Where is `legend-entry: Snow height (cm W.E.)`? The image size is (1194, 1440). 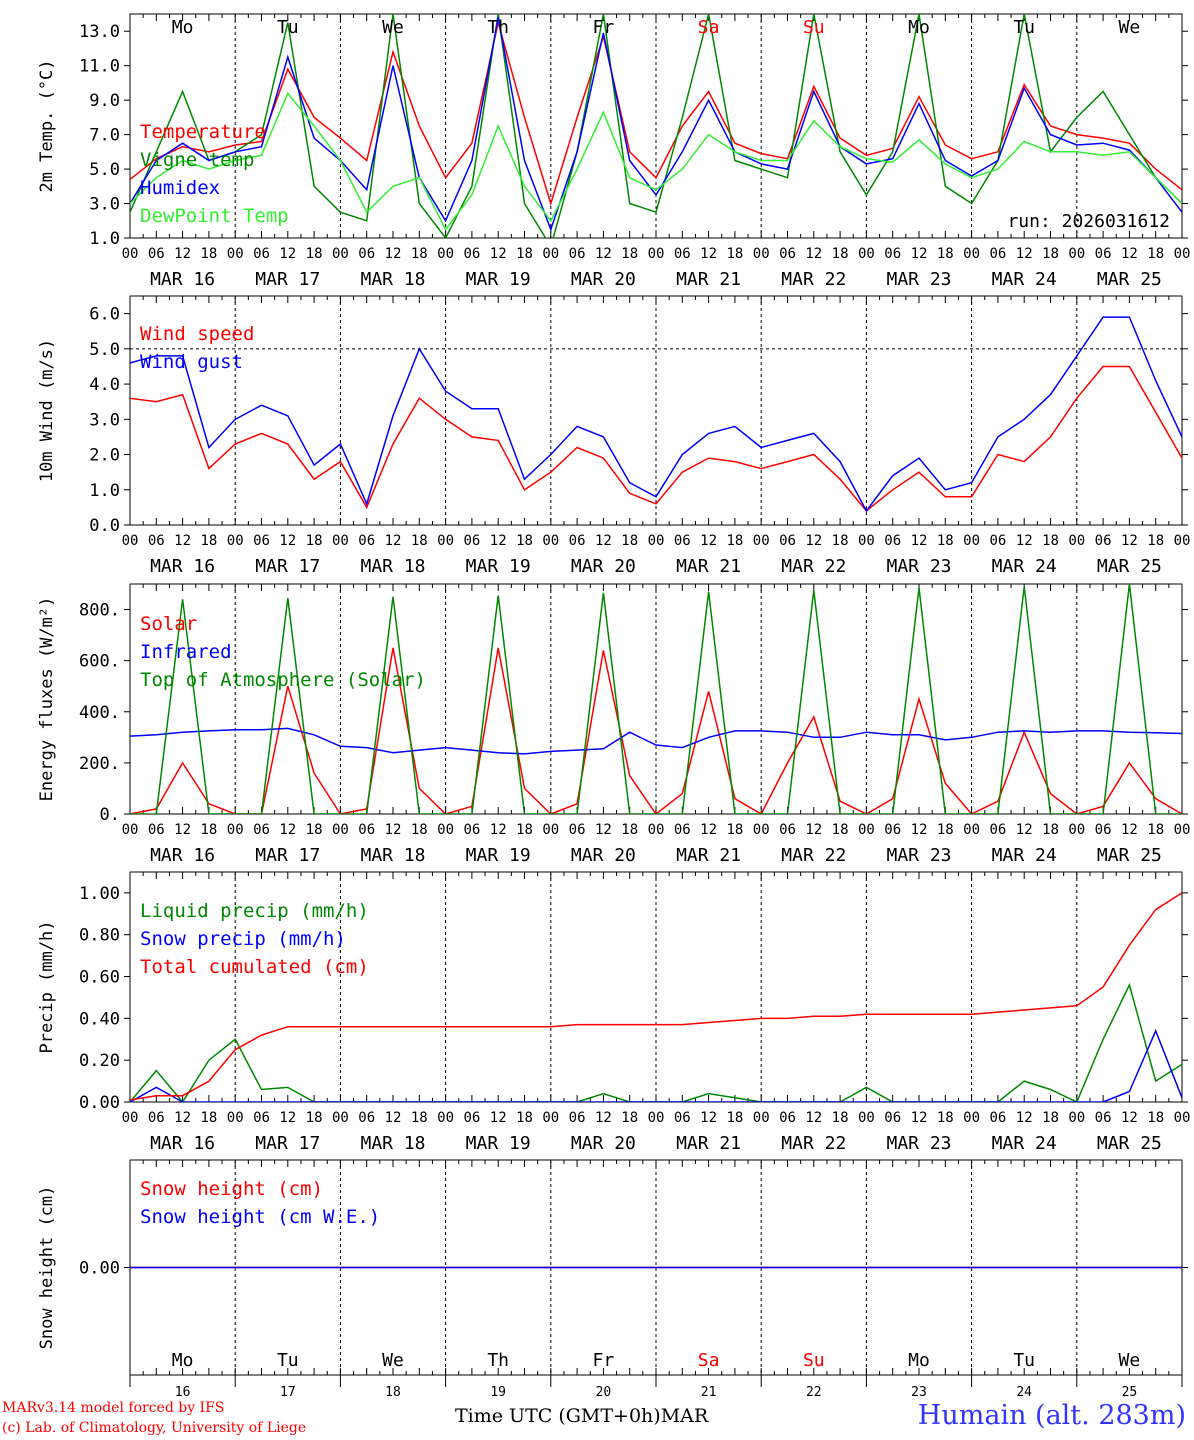
legend-entry: Snow height (cm W.E.) is located at coordinates (260, 1217).